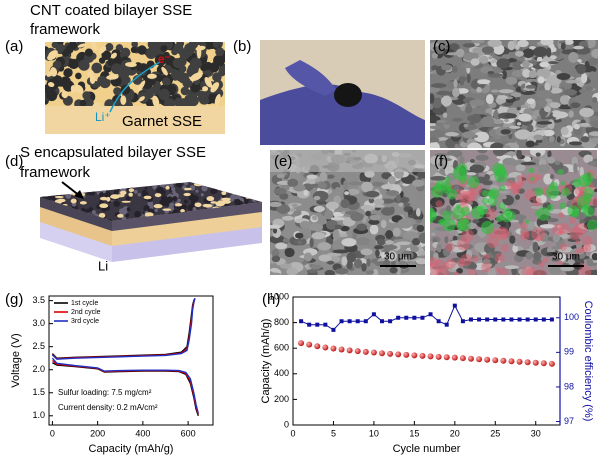 The image size is (600, 458). Describe the element at coordinates (108, 407) in the screenshot. I see `annotation: Current density: 0.2 mA/cm²` at that location.